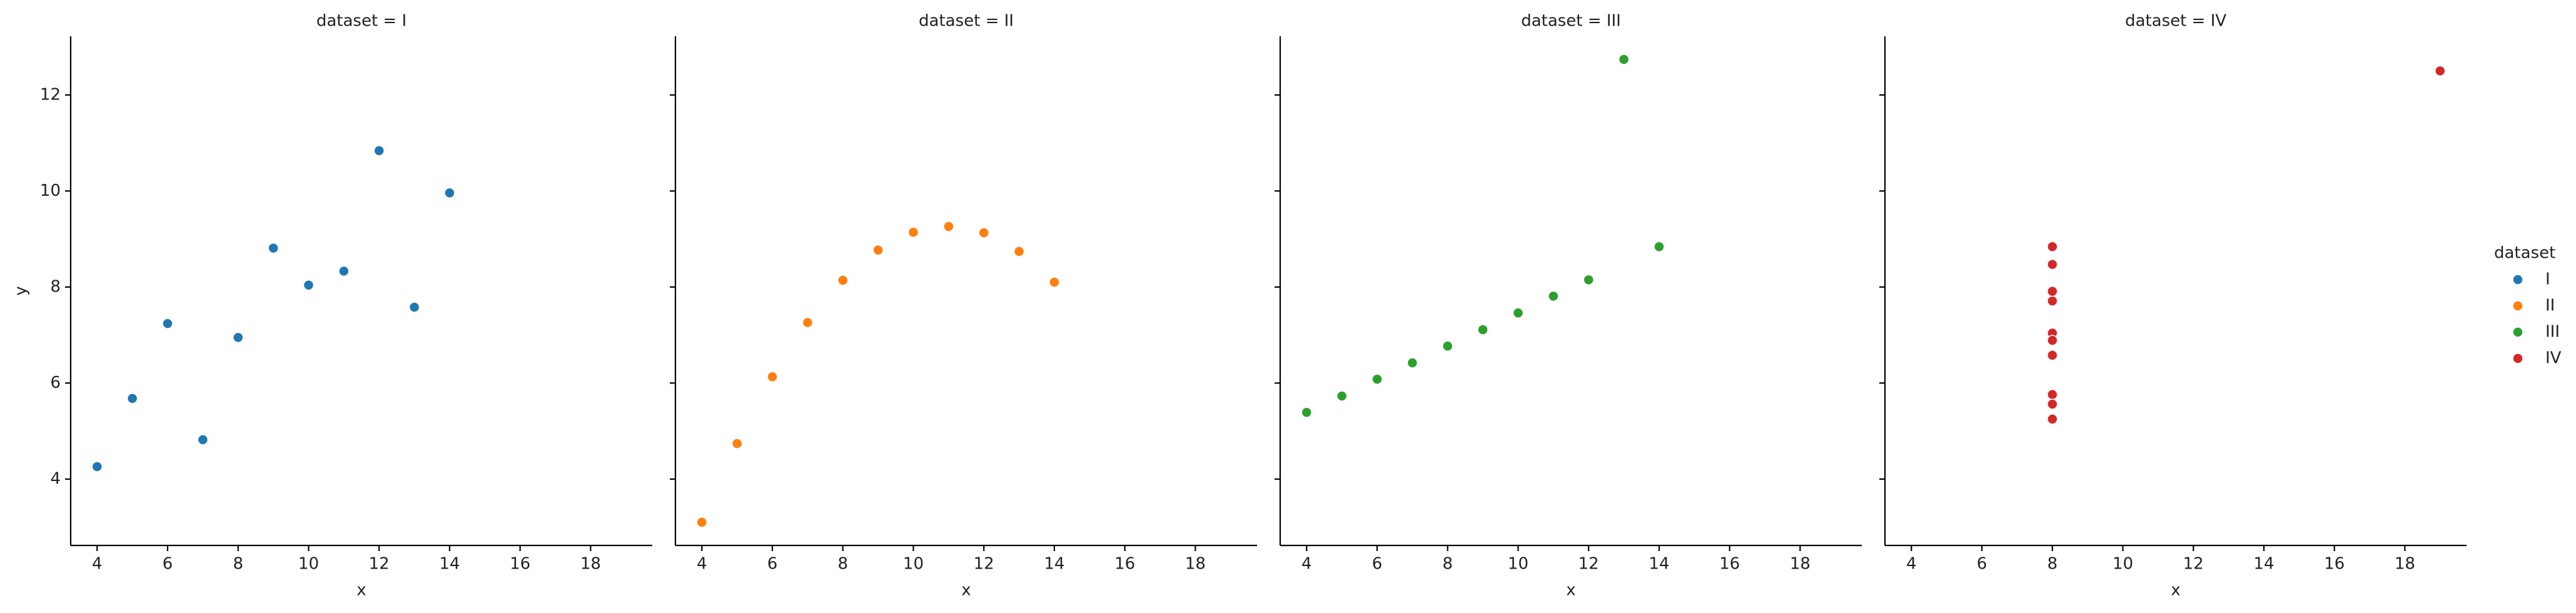 The height and width of the screenshot is (613, 2576). What do you see at coordinates (56, 382) in the screenshot?
I see `y-tick-label: 6` at bounding box center [56, 382].